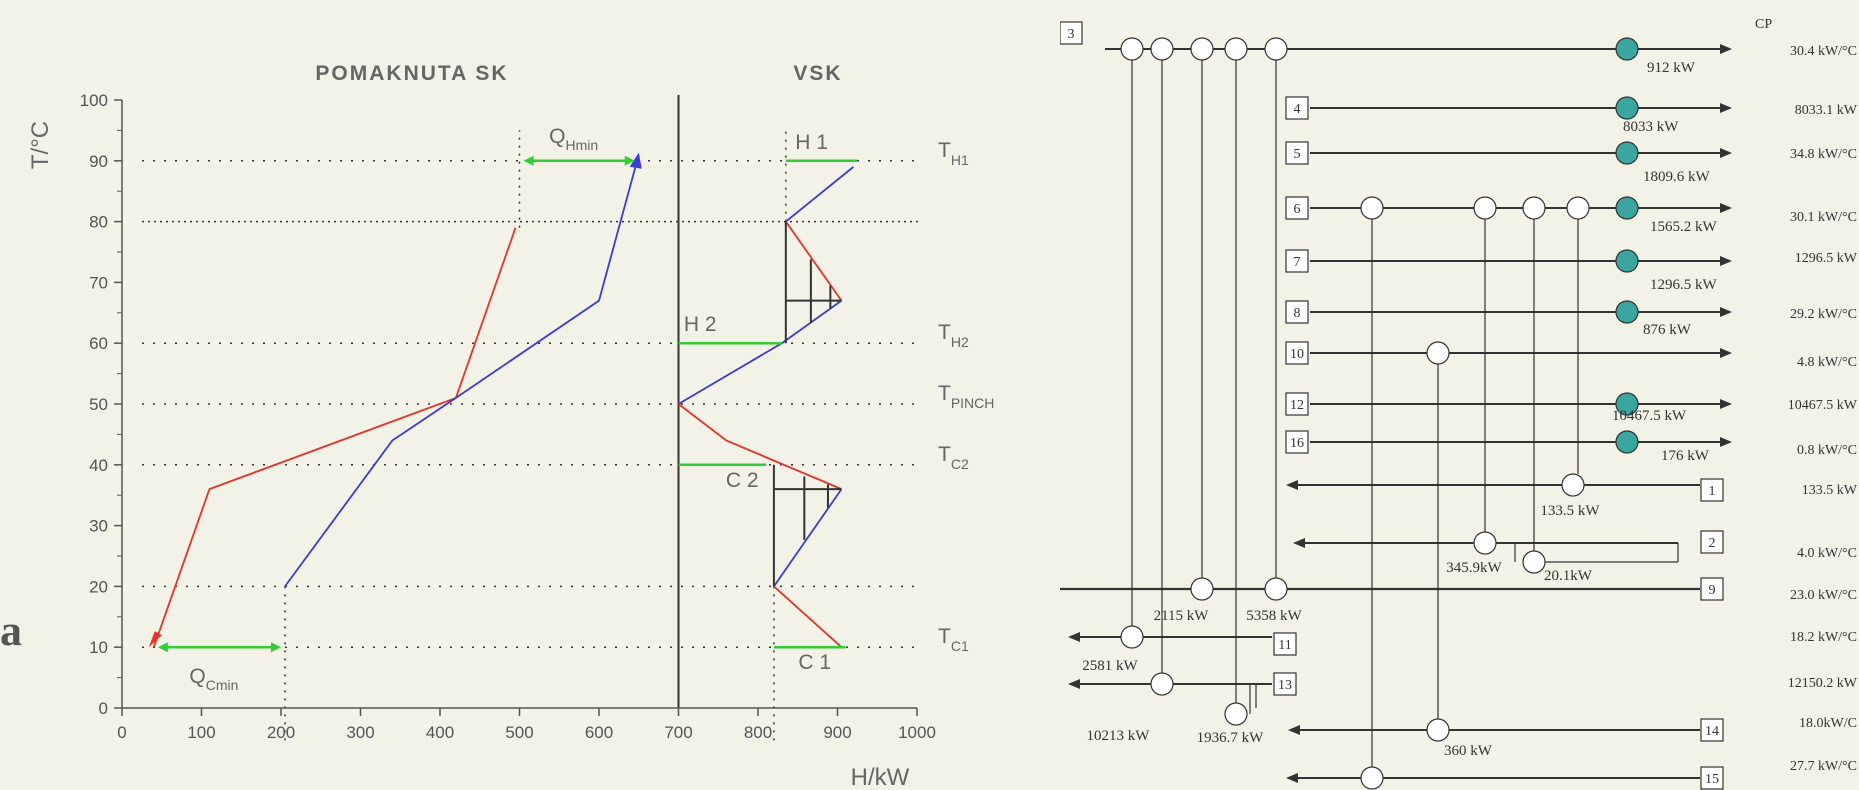  Describe the element at coordinates (814, 662) in the screenshot. I see `utility-label: C 1` at that location.